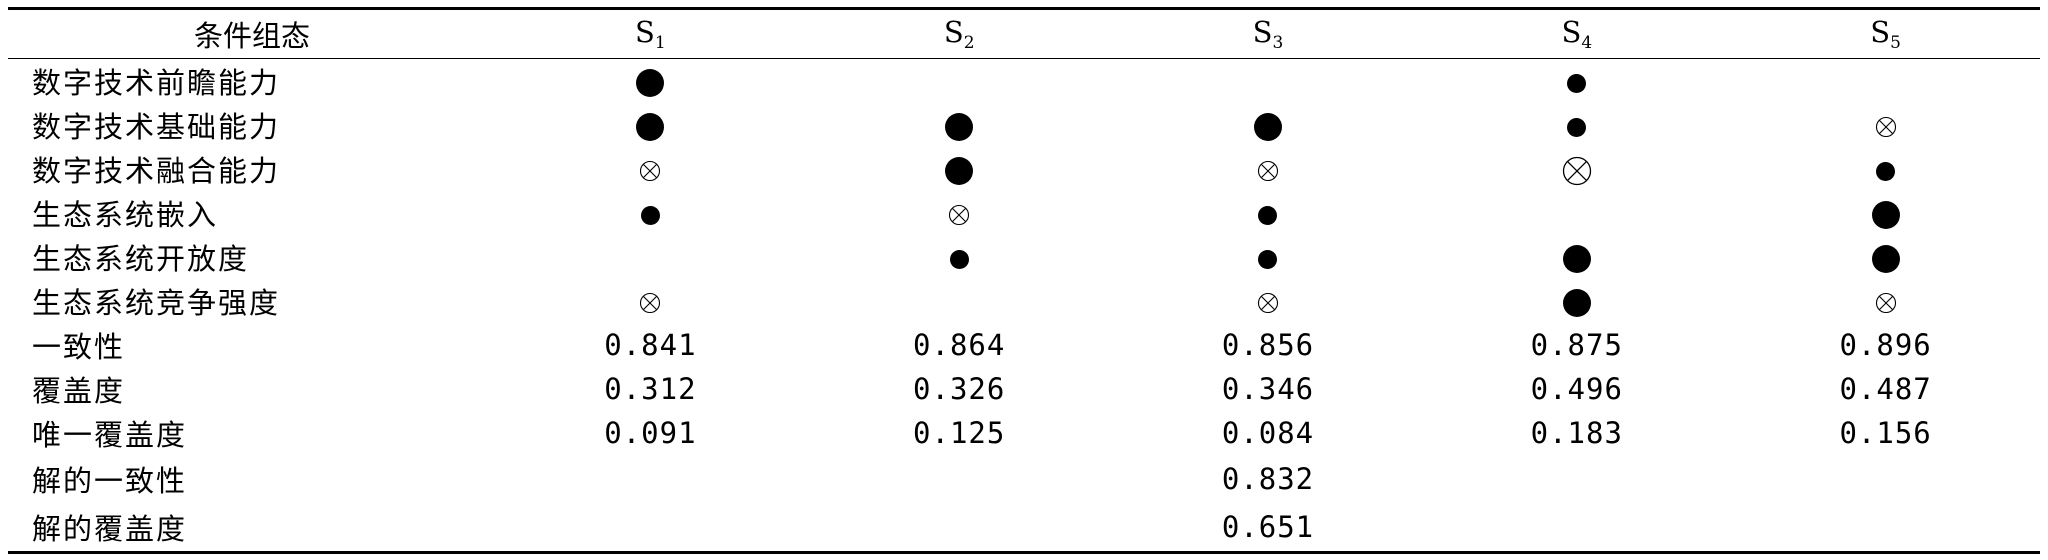  I want to click on solution-value: 0.832, so click(1268, 479).